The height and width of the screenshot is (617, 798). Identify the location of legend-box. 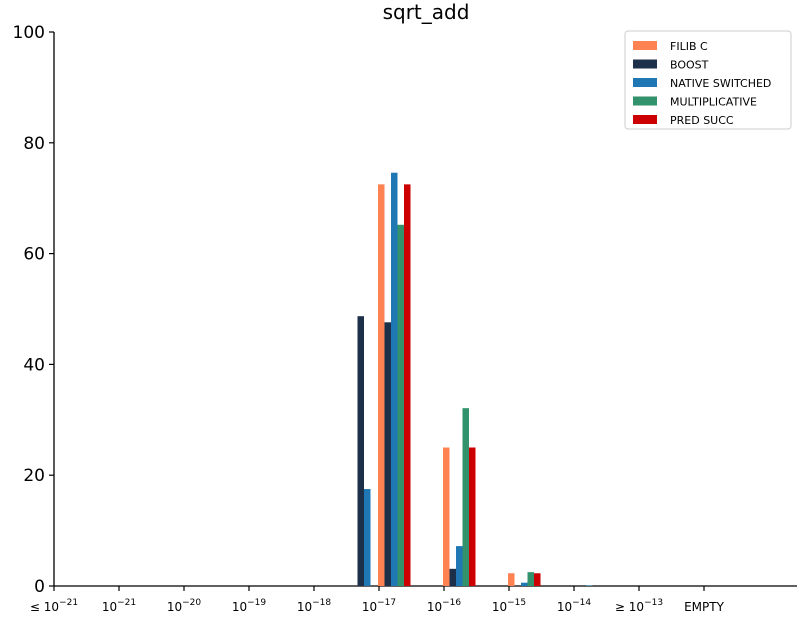
(708, 80).